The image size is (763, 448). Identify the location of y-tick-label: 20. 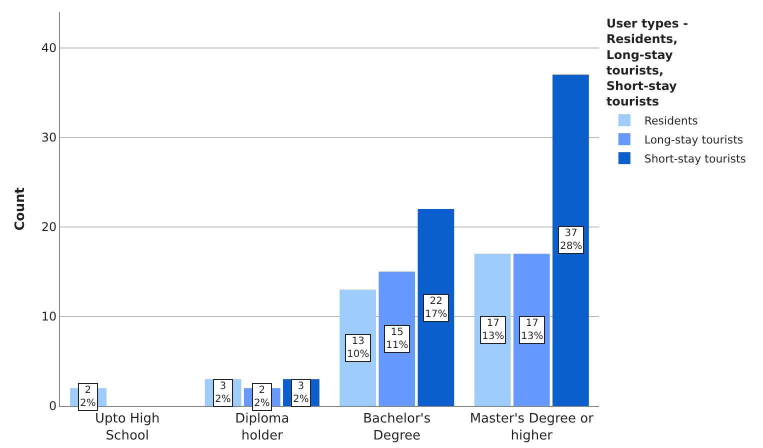
(49, 227).